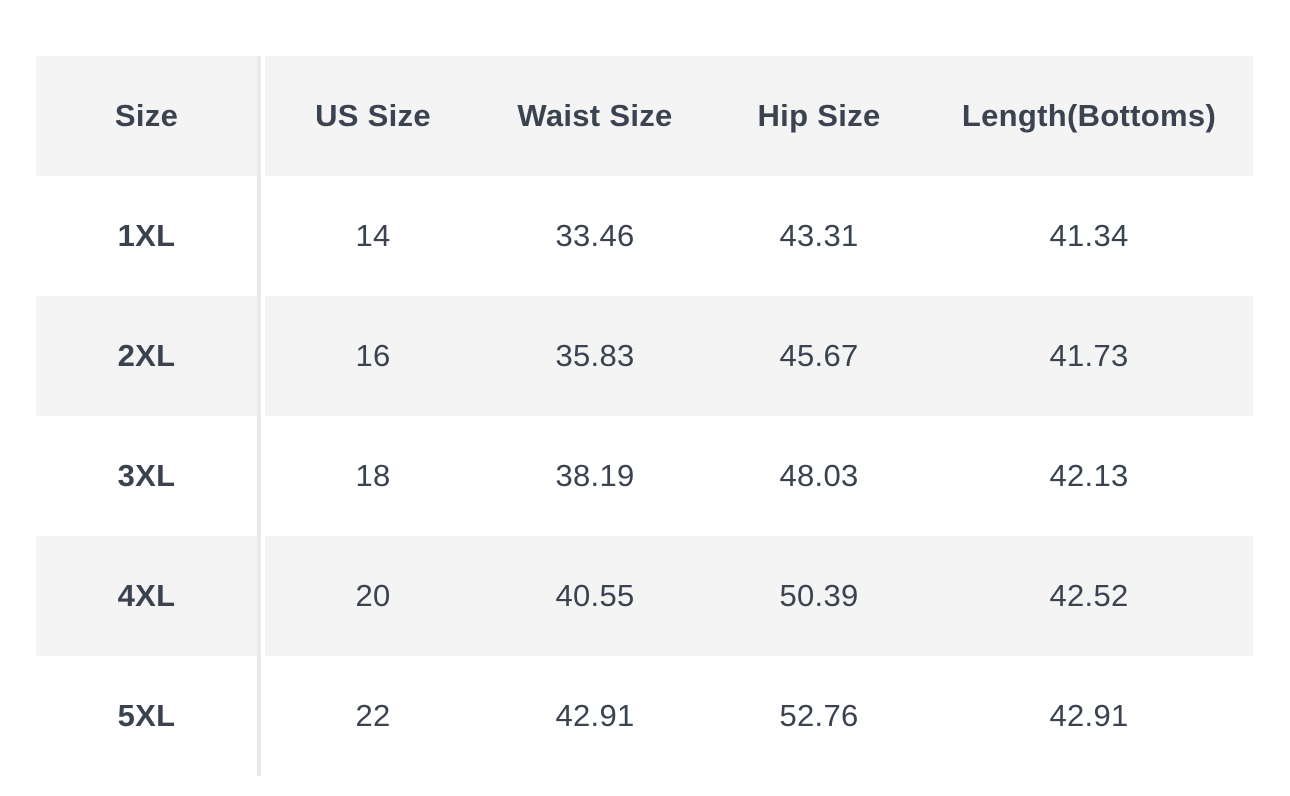 The height and width of the screenshot is (796, 1290). I want to click on row-cells-group: 20 40.55 50.39 42.52, so click(759, 596).